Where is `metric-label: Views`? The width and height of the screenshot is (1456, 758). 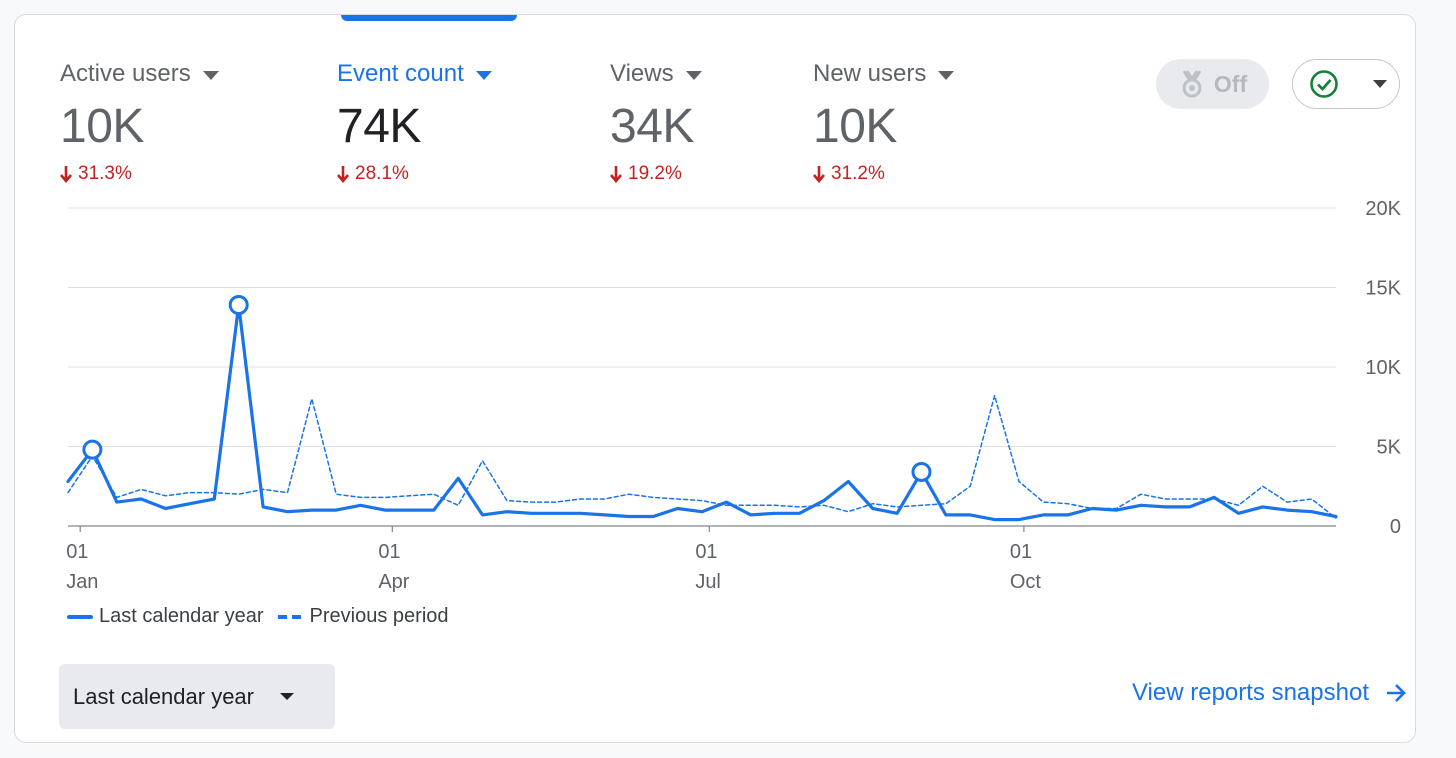 metric-label: Views is located at coordinates (642, 73).